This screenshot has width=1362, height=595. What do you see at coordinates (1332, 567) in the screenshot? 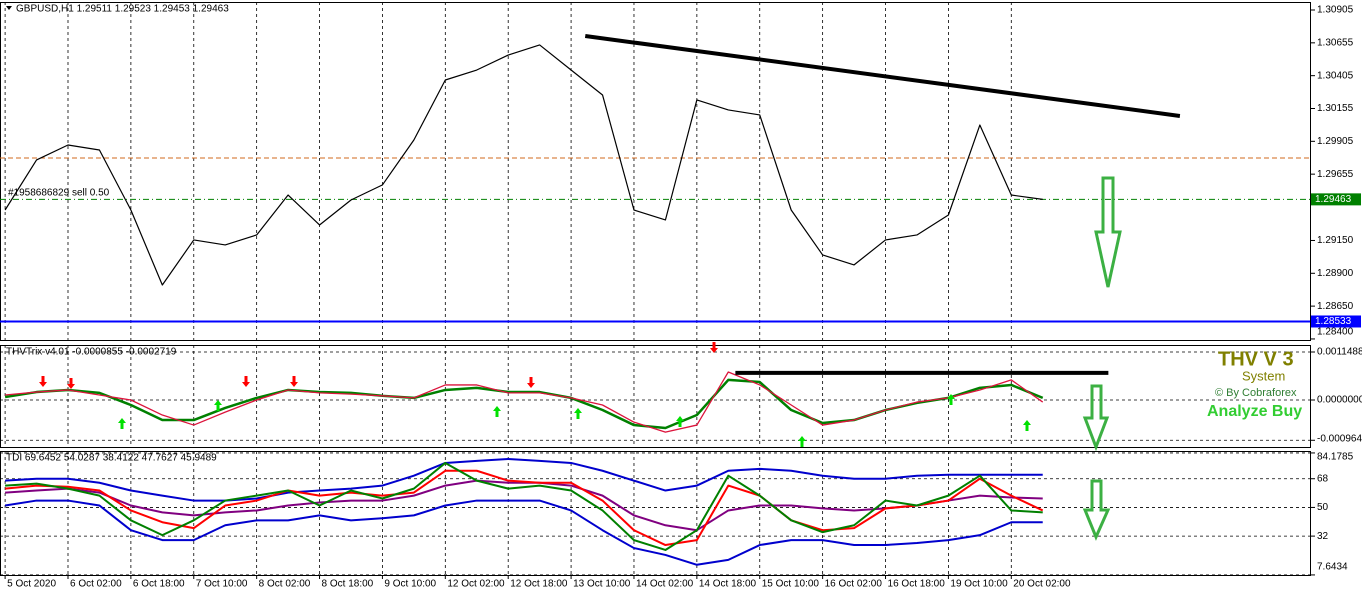
I see `y-tick-label: 7.6434` at bounding box center [1332, 567].